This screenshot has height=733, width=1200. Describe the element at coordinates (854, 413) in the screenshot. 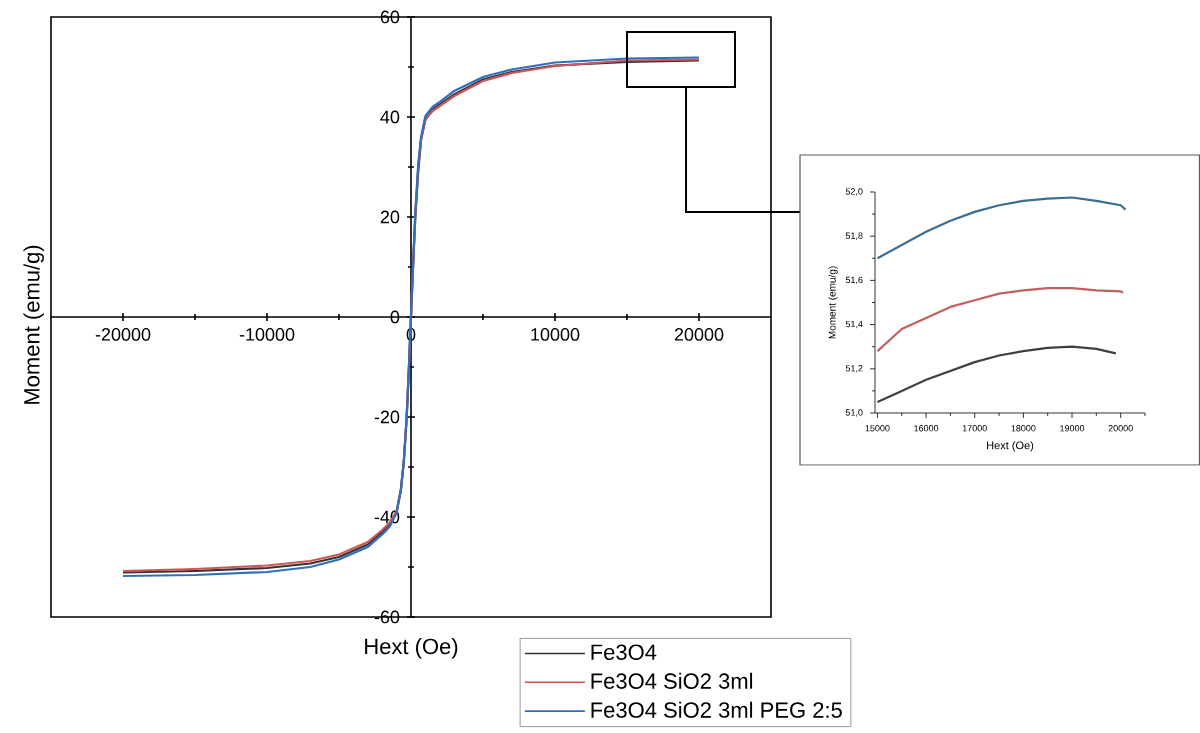

I see `y-tick-label: 51,0` at that location.